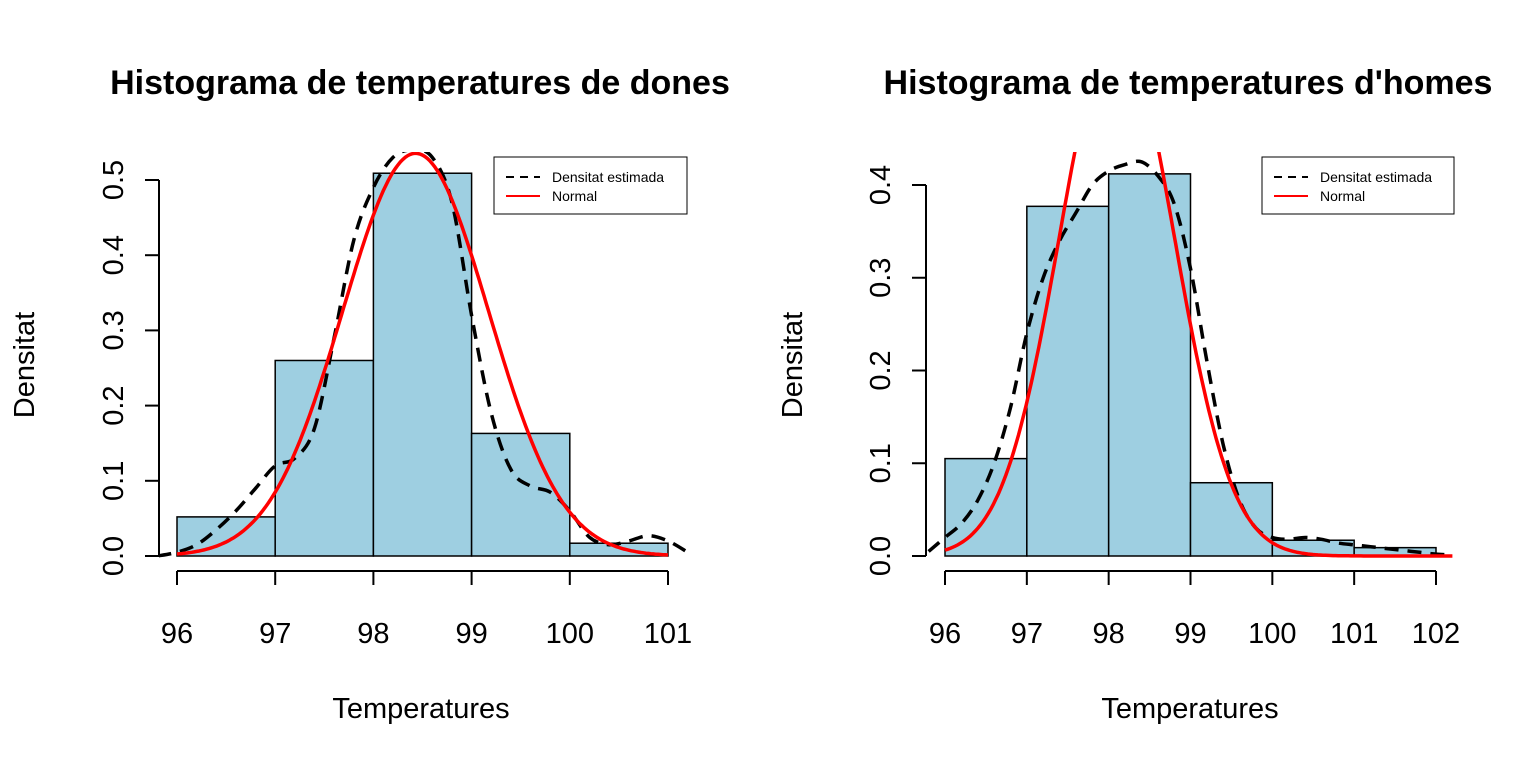 Image resolution: width=1536 pixels, height=768 pixels. I want to click on chart-title: Histograma de temperatures de dones, so click(420, 83).